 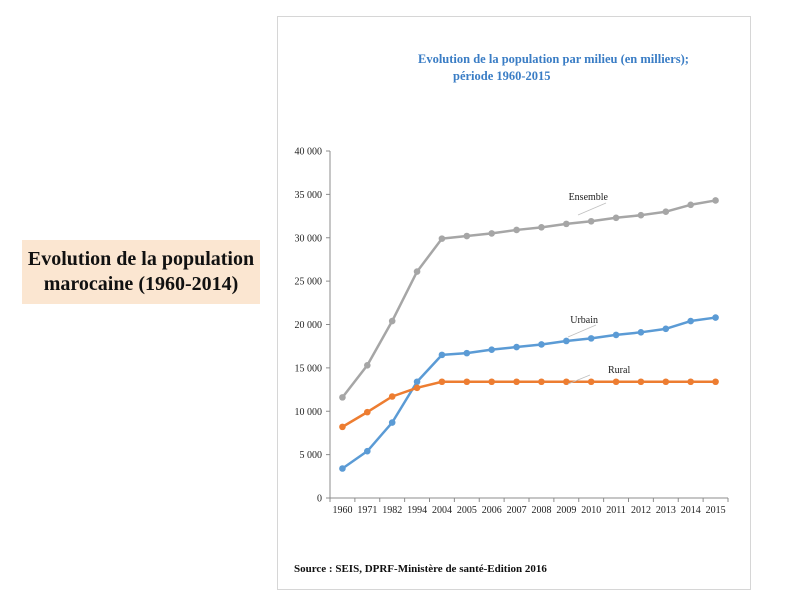 I want to click on series-label-leader-rural, so click(x=579, y=379).